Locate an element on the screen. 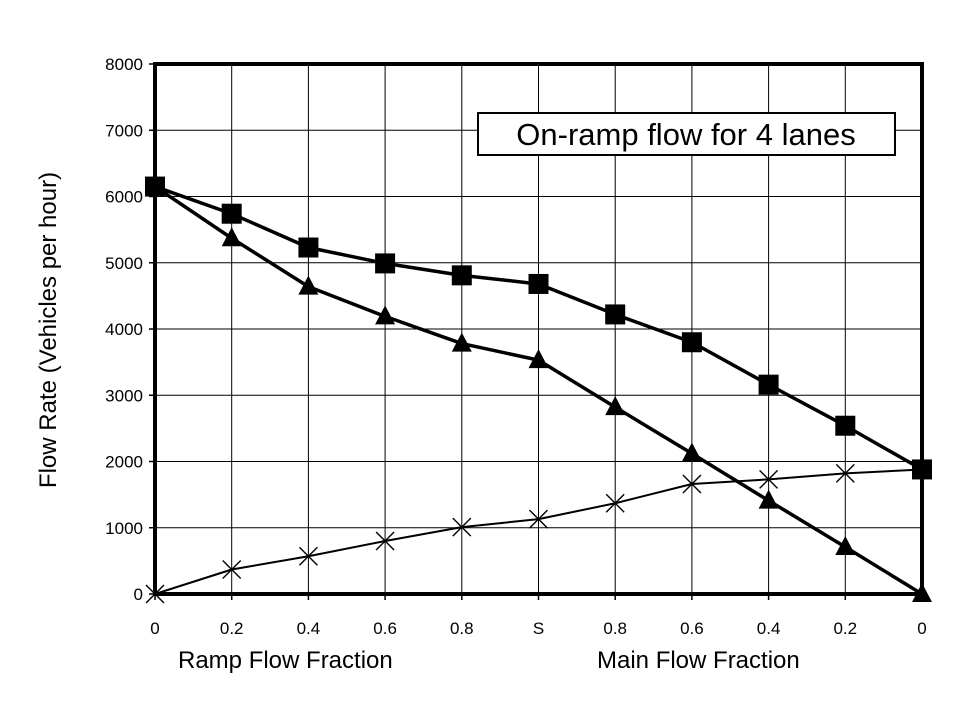 This screenshot has height=720, width=960. x-tick-label: S is located at coordinates (538, 628).